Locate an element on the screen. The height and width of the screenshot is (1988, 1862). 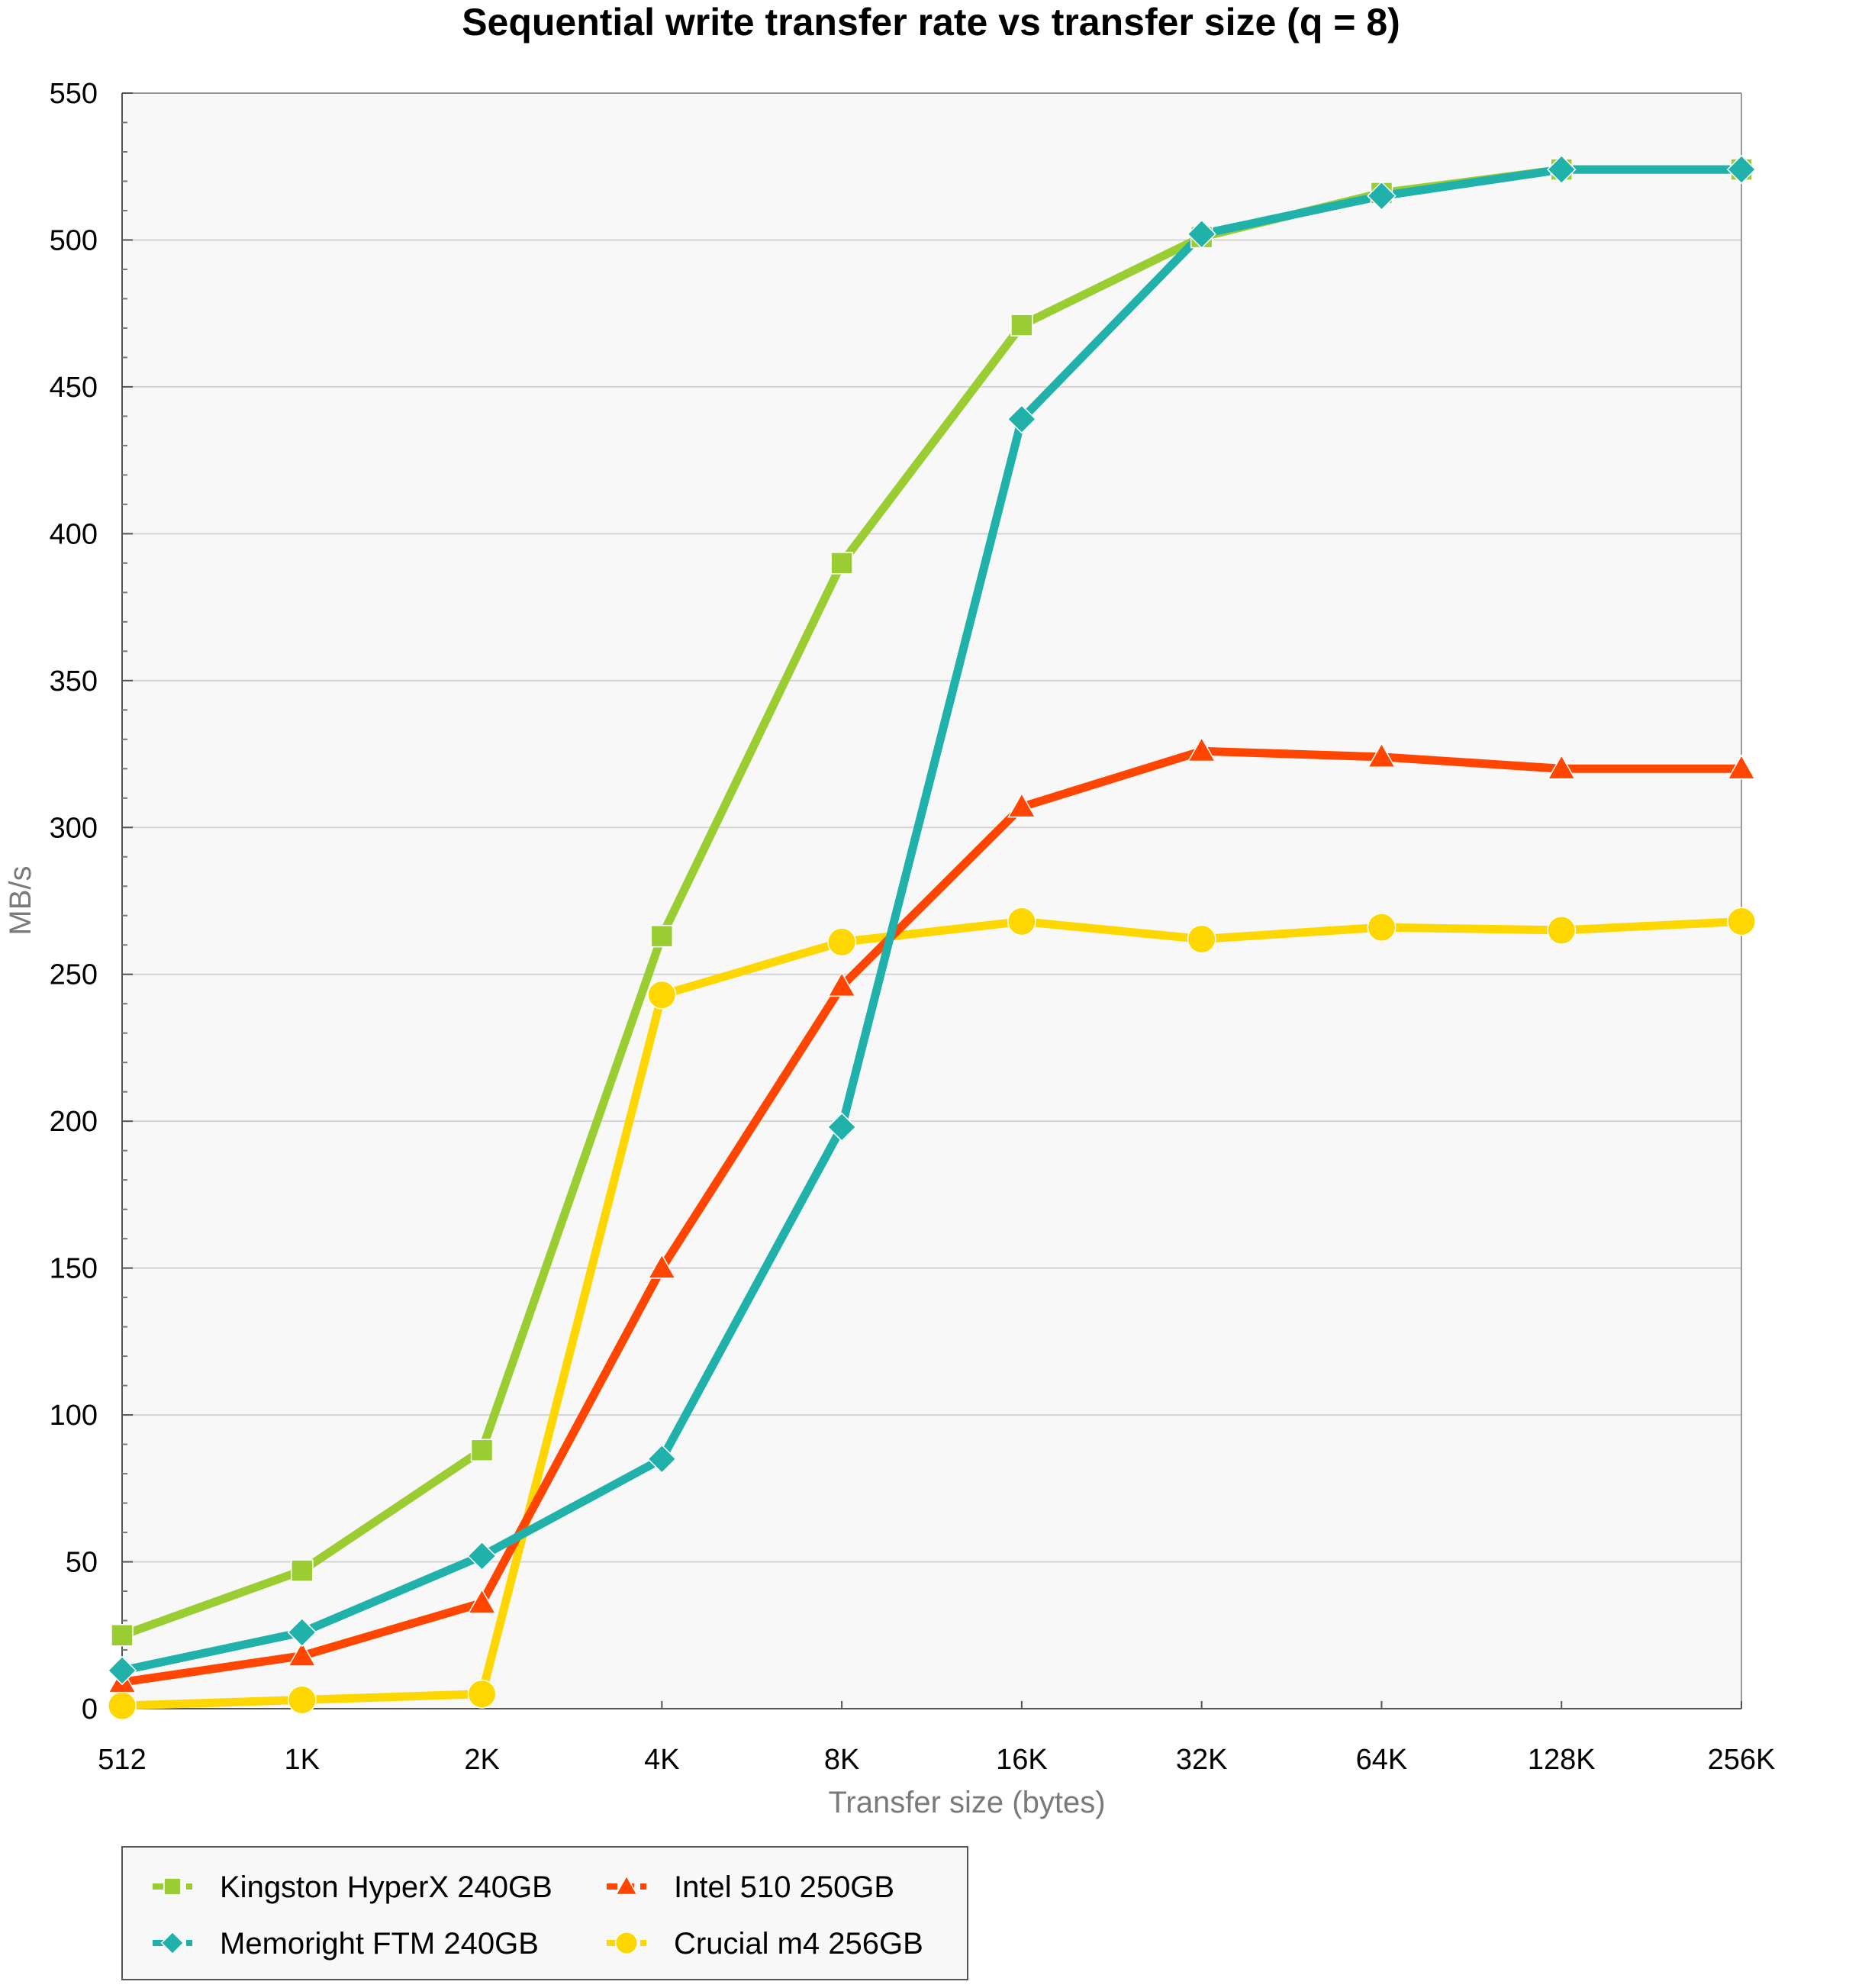
y-tick-label: 500 is located at coordinates (74, 240).